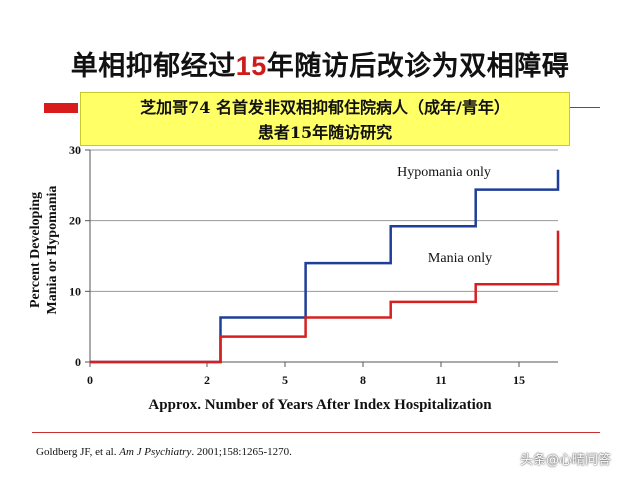 Image resolution: width=640 pixels, height=480 pixels. I want to click on title-text-post: 年随访后改诊为双相障碍, so click(418, 66).